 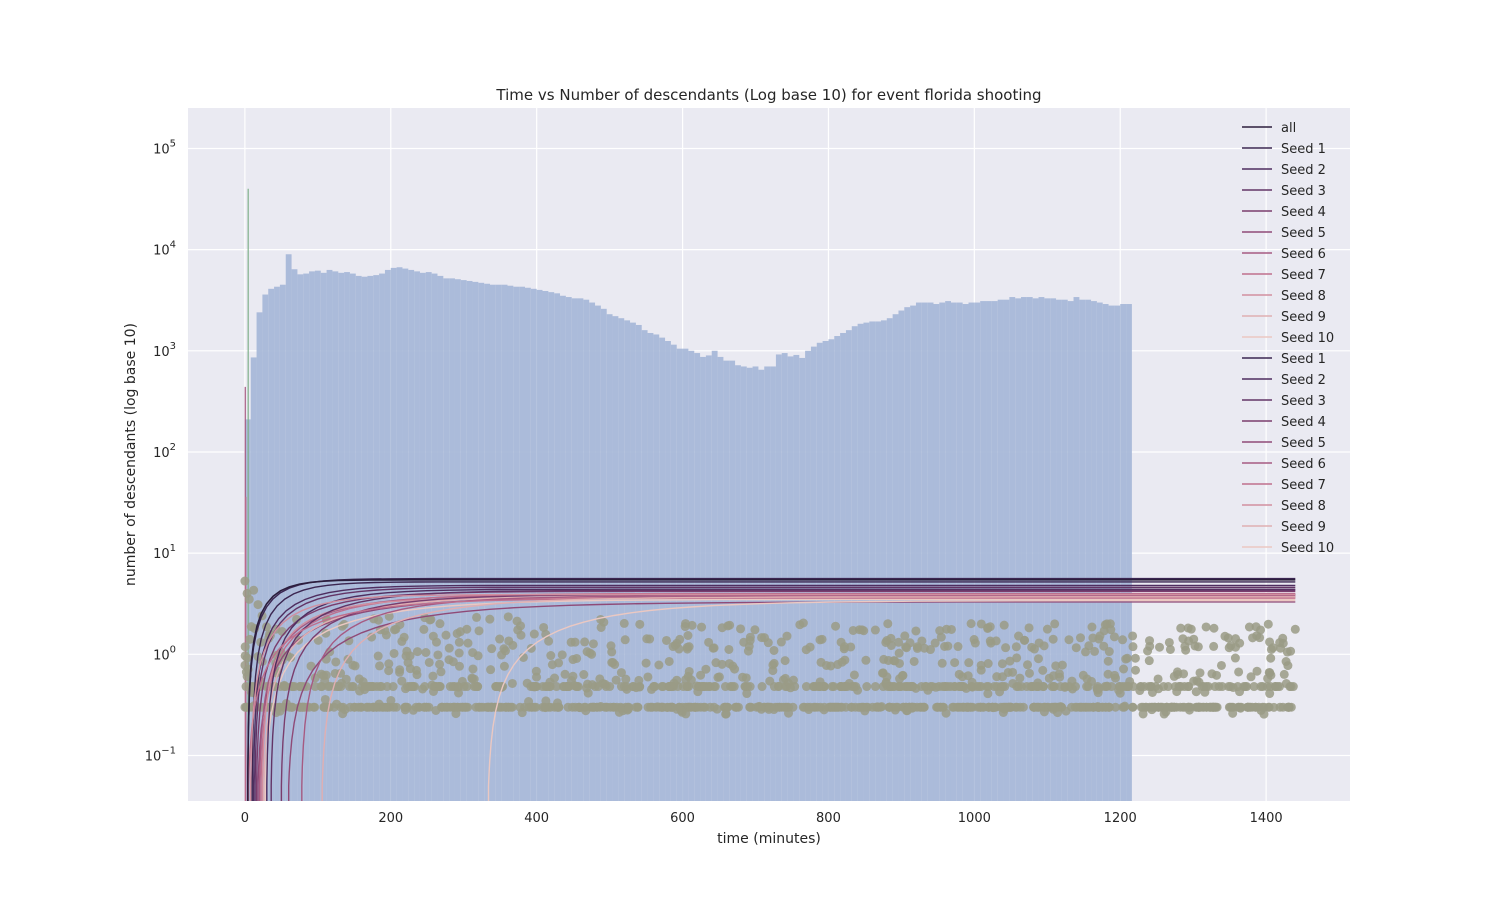 I want to click on legend-label: Seed 2, so click(x=1303, y=380).